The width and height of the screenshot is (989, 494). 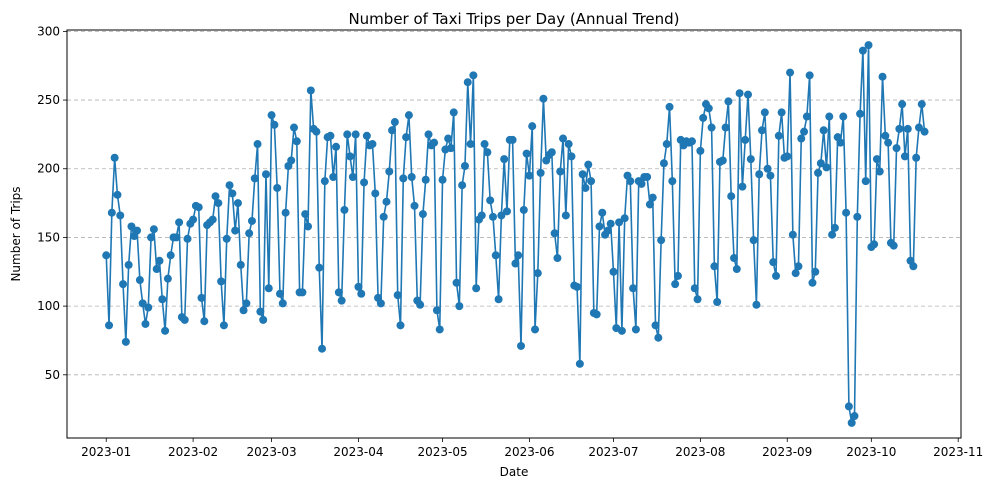 What do you see at coordinates (958, 452) in the screenshot?
I see `x-tick-label: 2023-11` at bounding box center [958, 452].